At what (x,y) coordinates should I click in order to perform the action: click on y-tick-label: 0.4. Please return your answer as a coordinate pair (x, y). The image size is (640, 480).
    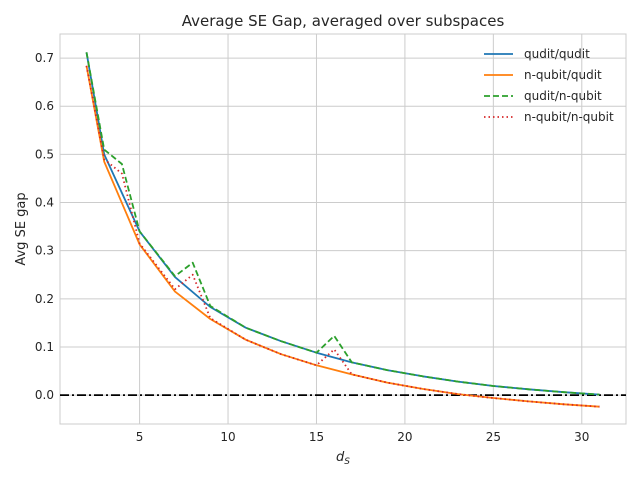
    Looking at the image, I should click on (44, 203).